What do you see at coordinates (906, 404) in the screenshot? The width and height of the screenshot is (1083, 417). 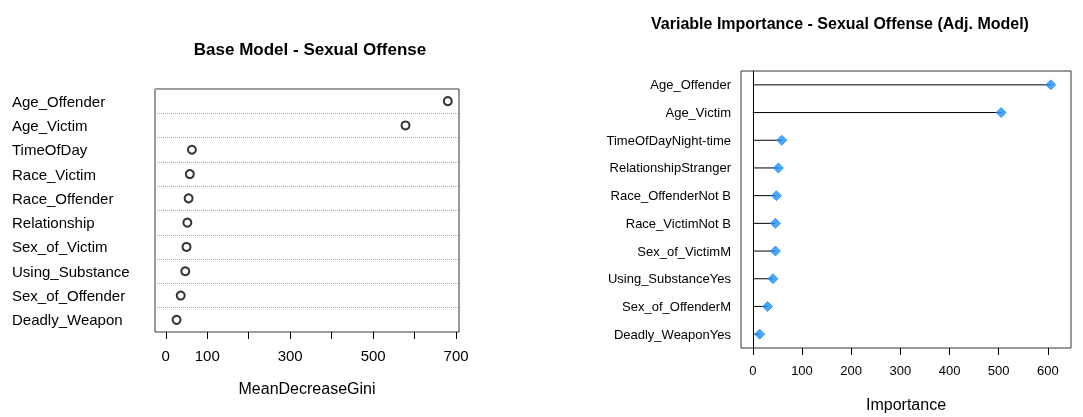 I see `x-axis-title: Importance` at bounding box center [906, 404].